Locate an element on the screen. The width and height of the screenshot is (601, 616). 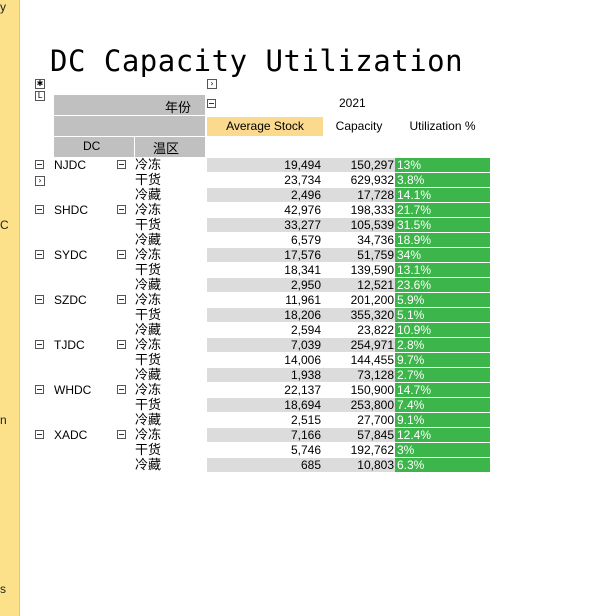
dc-cell: NJDC is located at coordinates (70, 165).